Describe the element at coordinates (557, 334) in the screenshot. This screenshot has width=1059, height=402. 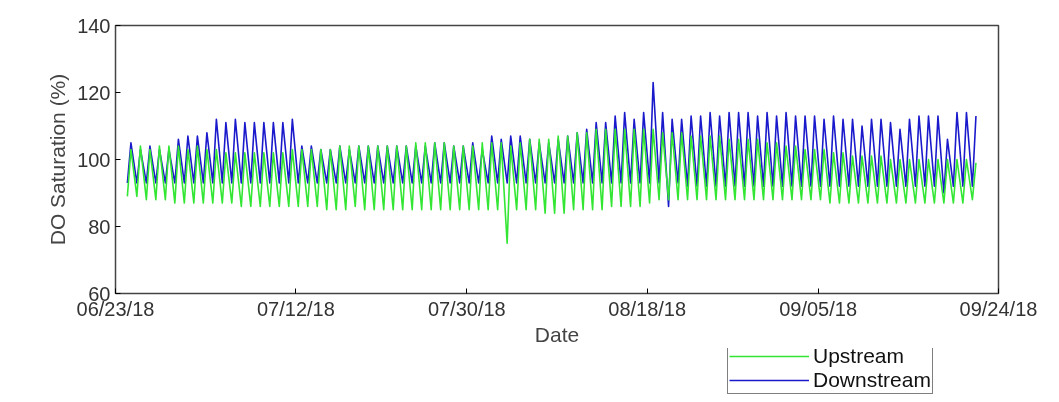
I see `x-axis-title: Date` at that location.